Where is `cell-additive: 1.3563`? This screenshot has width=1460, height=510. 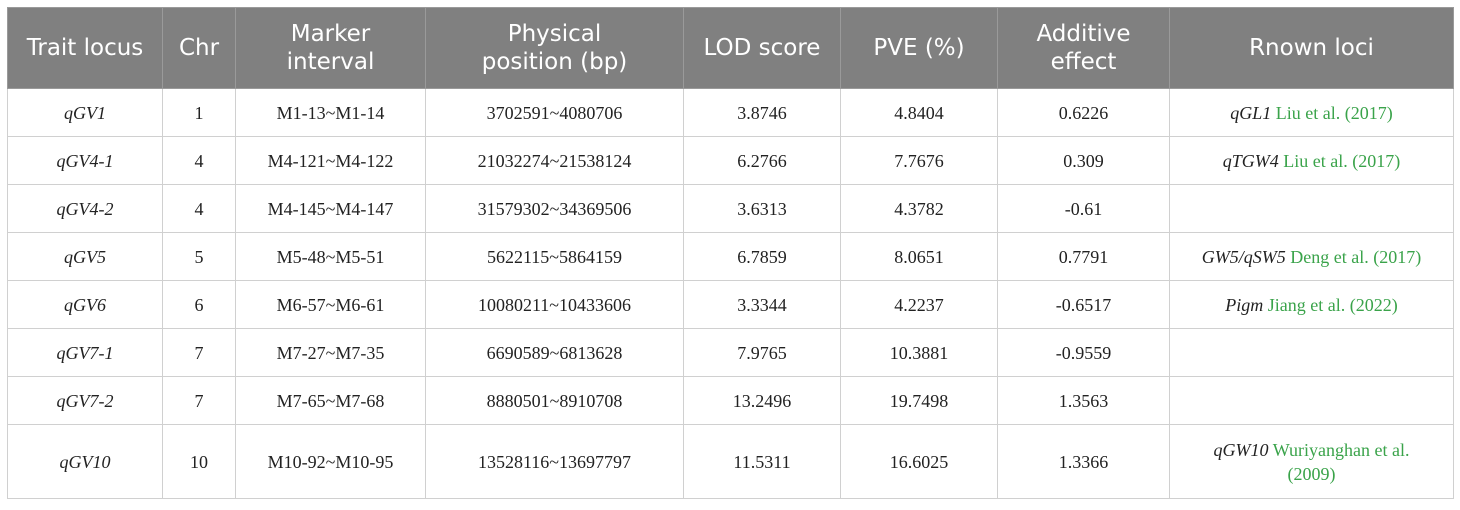 cell-additive: 1.3563 is located at coordinates (1083, 400).